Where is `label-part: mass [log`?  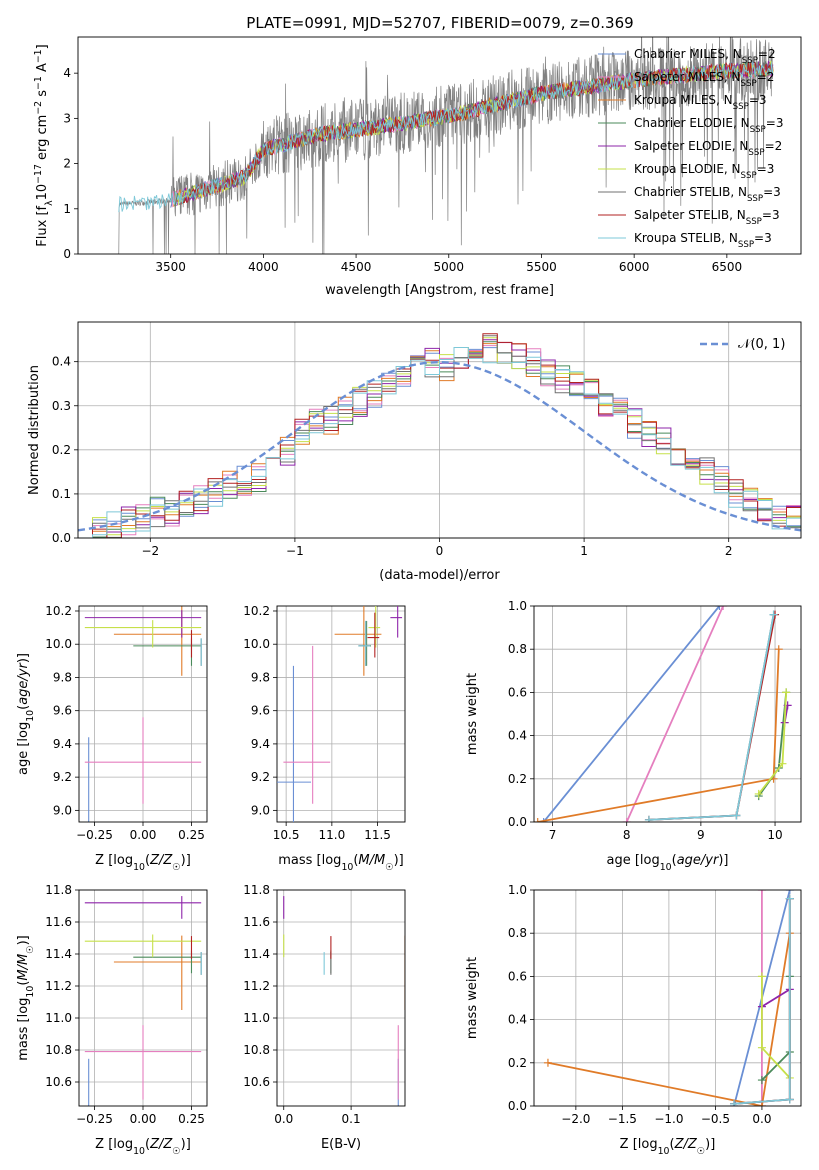 label-part: mass [log is located at coordinates (23, 1029).